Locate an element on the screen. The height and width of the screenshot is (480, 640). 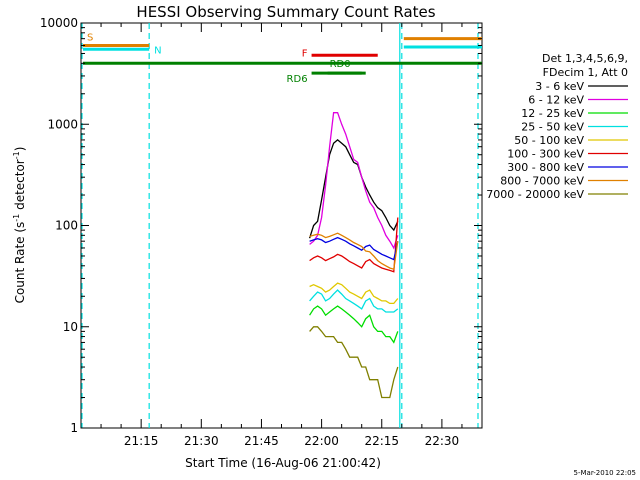
legend-entry: 50 - 100 keV is located at coordinates (549, 140).